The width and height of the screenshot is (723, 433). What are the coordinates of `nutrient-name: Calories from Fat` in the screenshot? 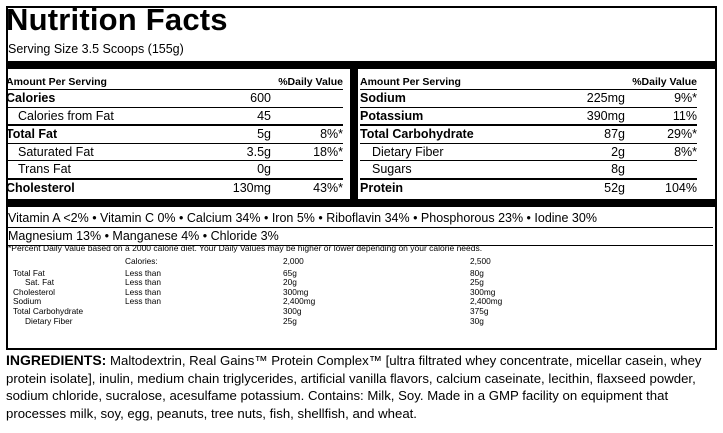 It's located at (66, 115).